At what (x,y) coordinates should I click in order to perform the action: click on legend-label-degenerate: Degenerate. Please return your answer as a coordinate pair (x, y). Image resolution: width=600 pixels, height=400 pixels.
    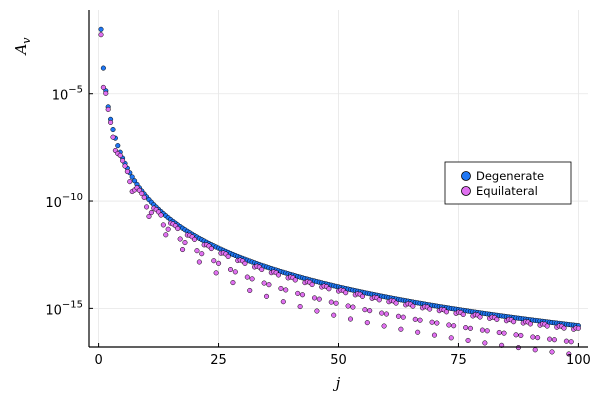
    Looking at the image, I should click on (510, 176).